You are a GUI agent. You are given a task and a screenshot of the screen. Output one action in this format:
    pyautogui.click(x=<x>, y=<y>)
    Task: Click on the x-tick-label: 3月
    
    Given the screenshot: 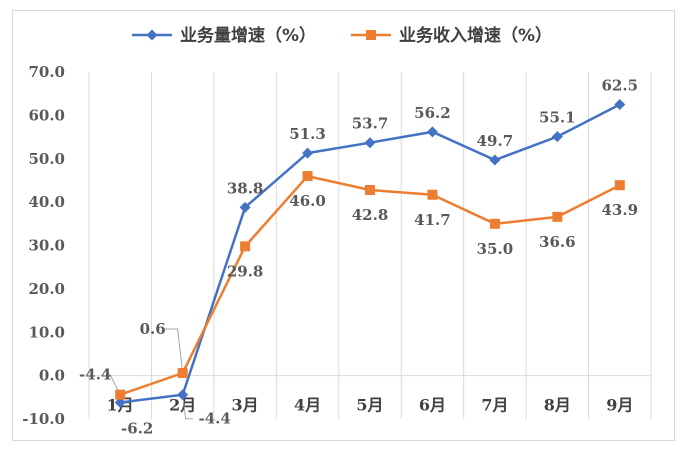 What is the action you would take?
    pyautogui.click(x=245, y=405)
    